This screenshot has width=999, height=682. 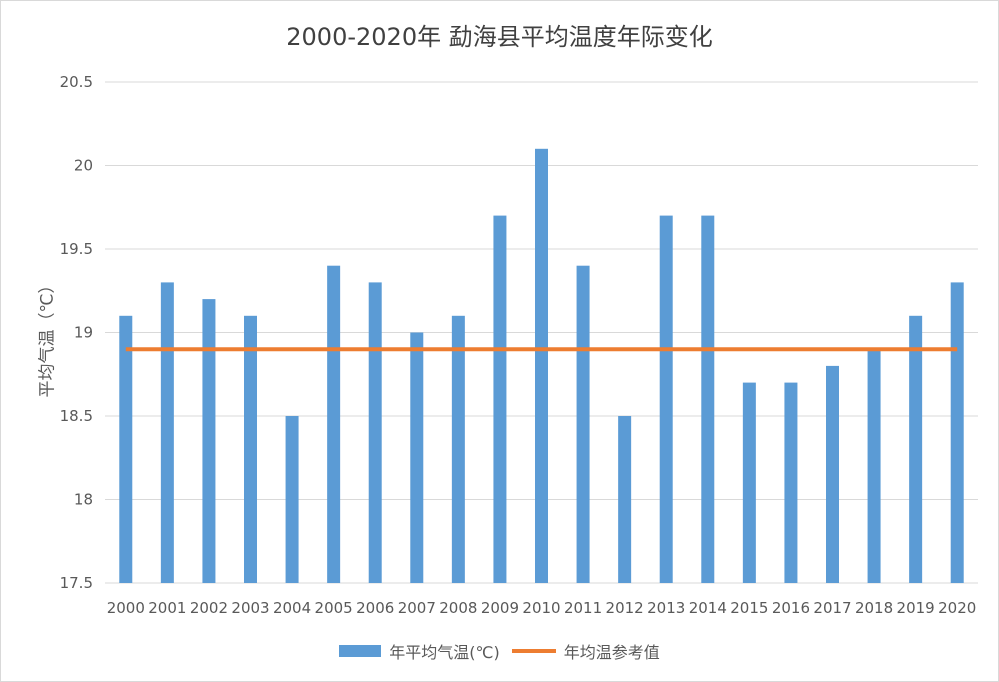 I want to click on legend-item-line: 年均温参考值, so click(x=585, y=651).